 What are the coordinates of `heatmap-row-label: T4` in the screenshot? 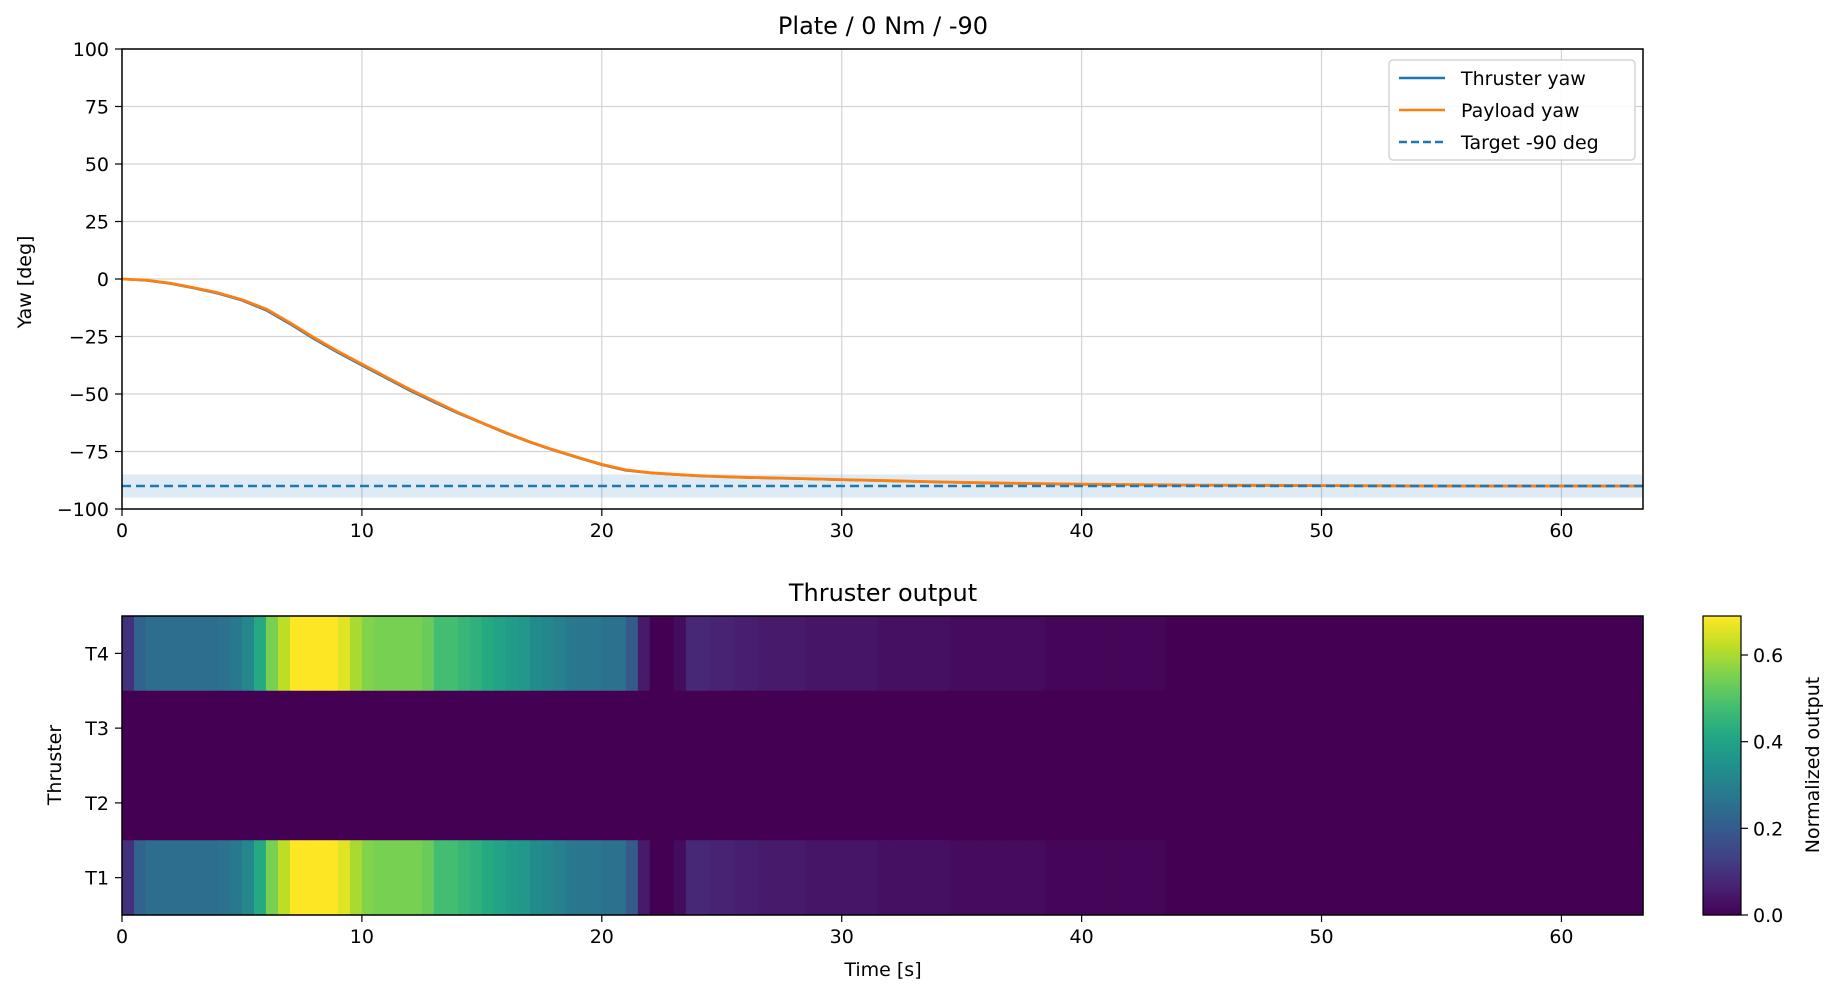 It's located at (96, 654).